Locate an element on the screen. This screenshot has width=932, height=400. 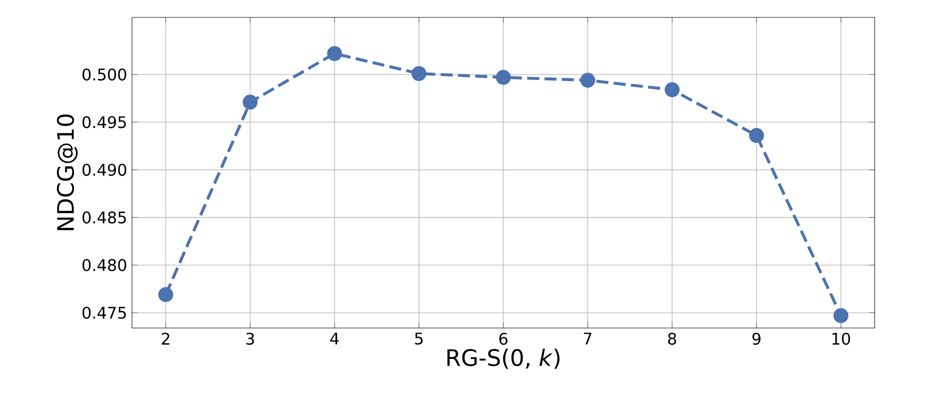
x-tick-label: 3 is located at coordinates (250, 338).